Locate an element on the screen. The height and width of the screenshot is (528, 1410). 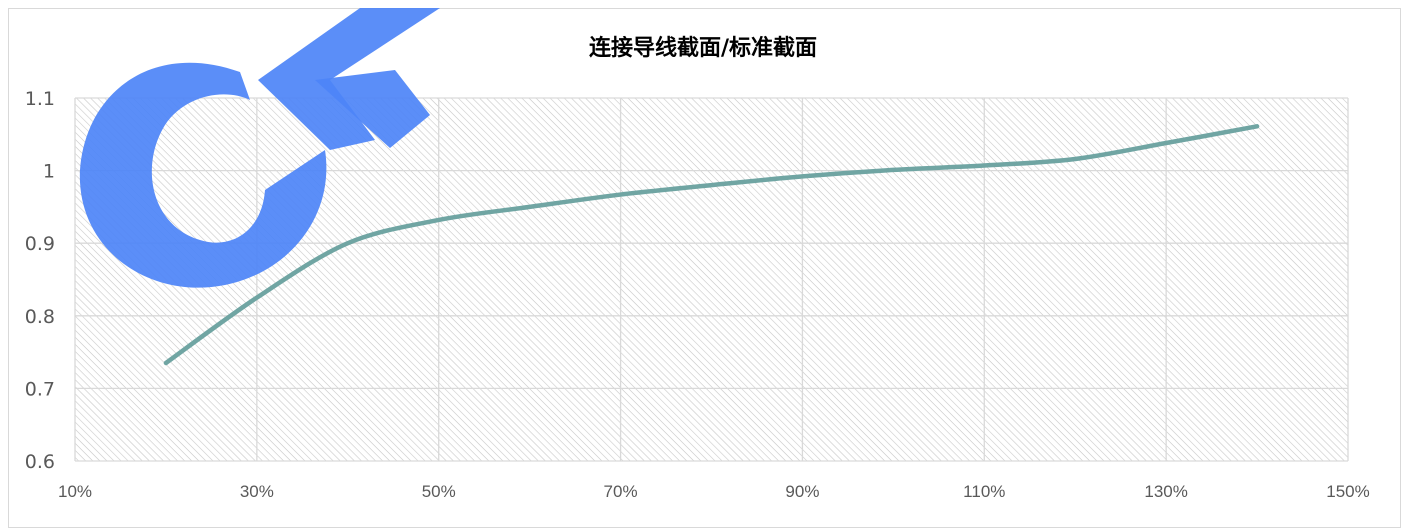
x-tick-label: 150% is located at coordinates (1347, 491).